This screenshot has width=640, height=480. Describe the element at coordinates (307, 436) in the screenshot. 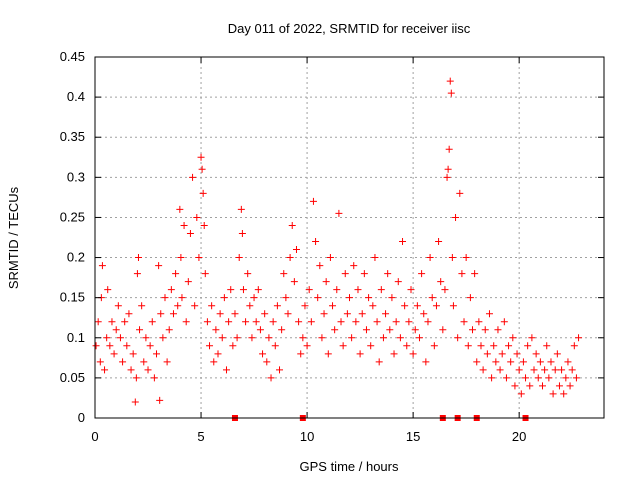

I see `x-tick-label: 10` at that location.